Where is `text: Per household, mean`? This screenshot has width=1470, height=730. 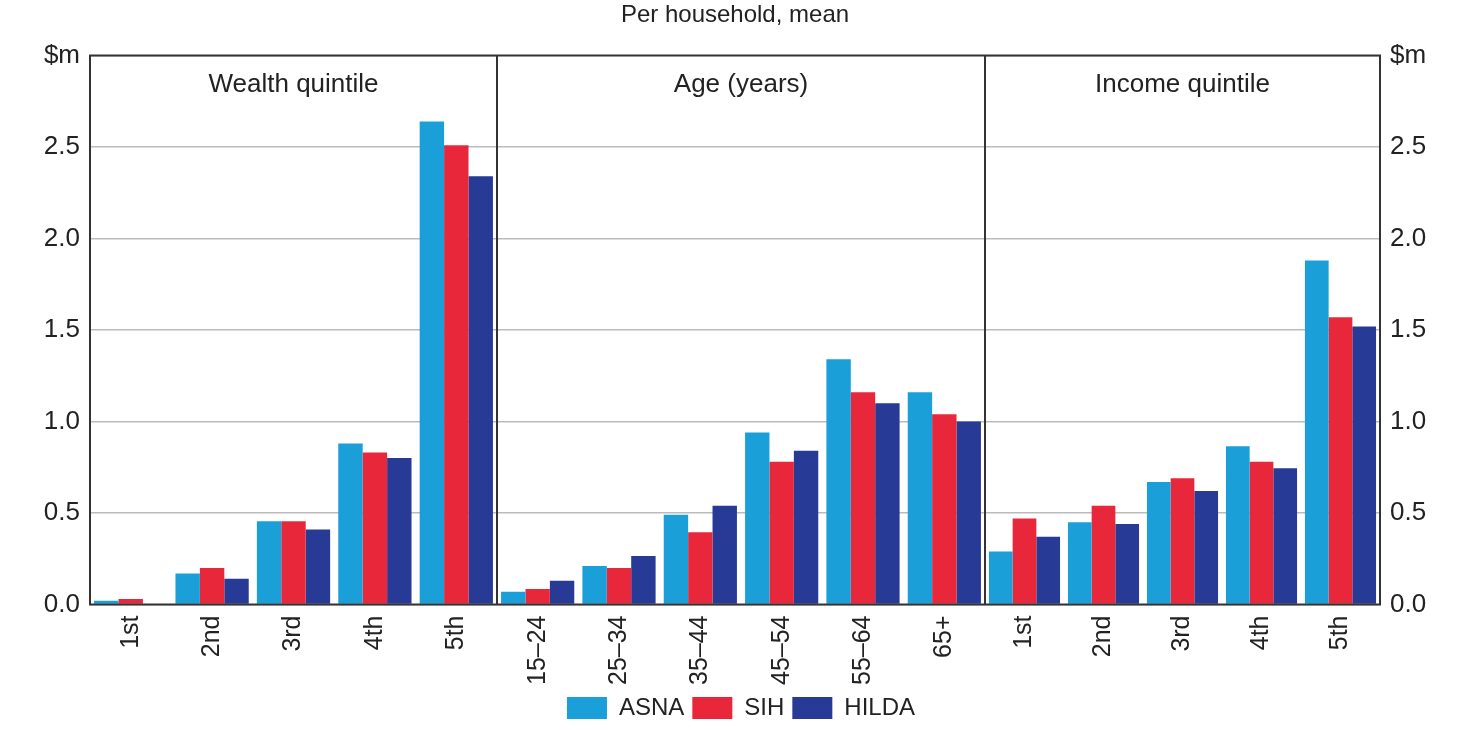
text: Per household, mean is located at coordinates (735, 14).